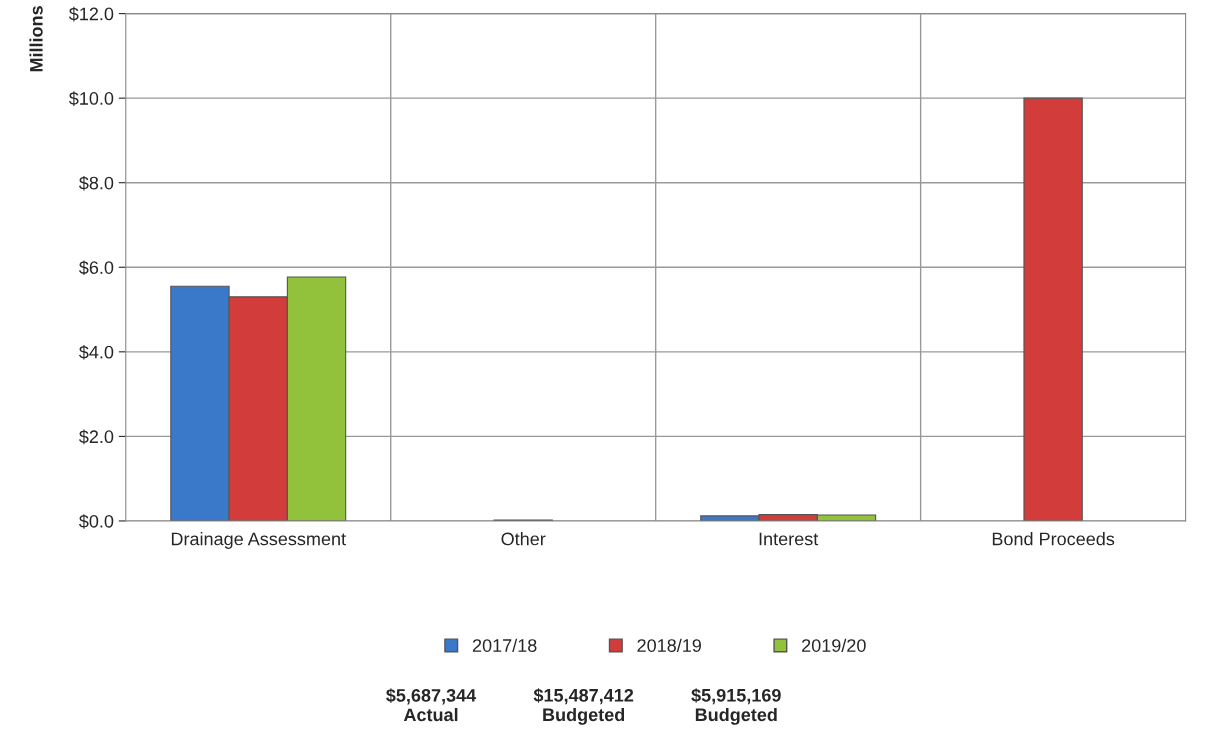 This screenshot has height=755, width=1221. Describe the element at coordinates (789, 539) in the screenshot. I see `x-tick-label: Interest` at that location.